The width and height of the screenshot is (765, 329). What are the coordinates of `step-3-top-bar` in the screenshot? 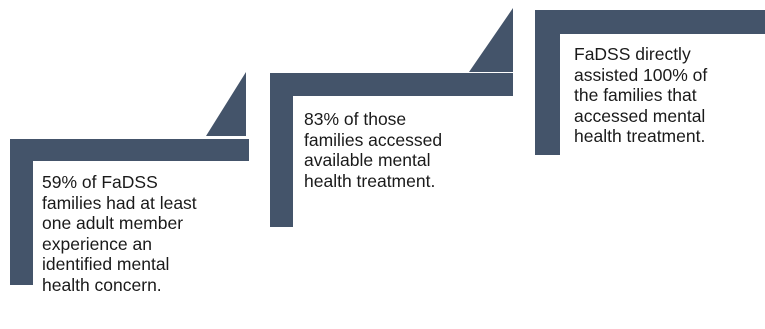 It's located at (650, 22).